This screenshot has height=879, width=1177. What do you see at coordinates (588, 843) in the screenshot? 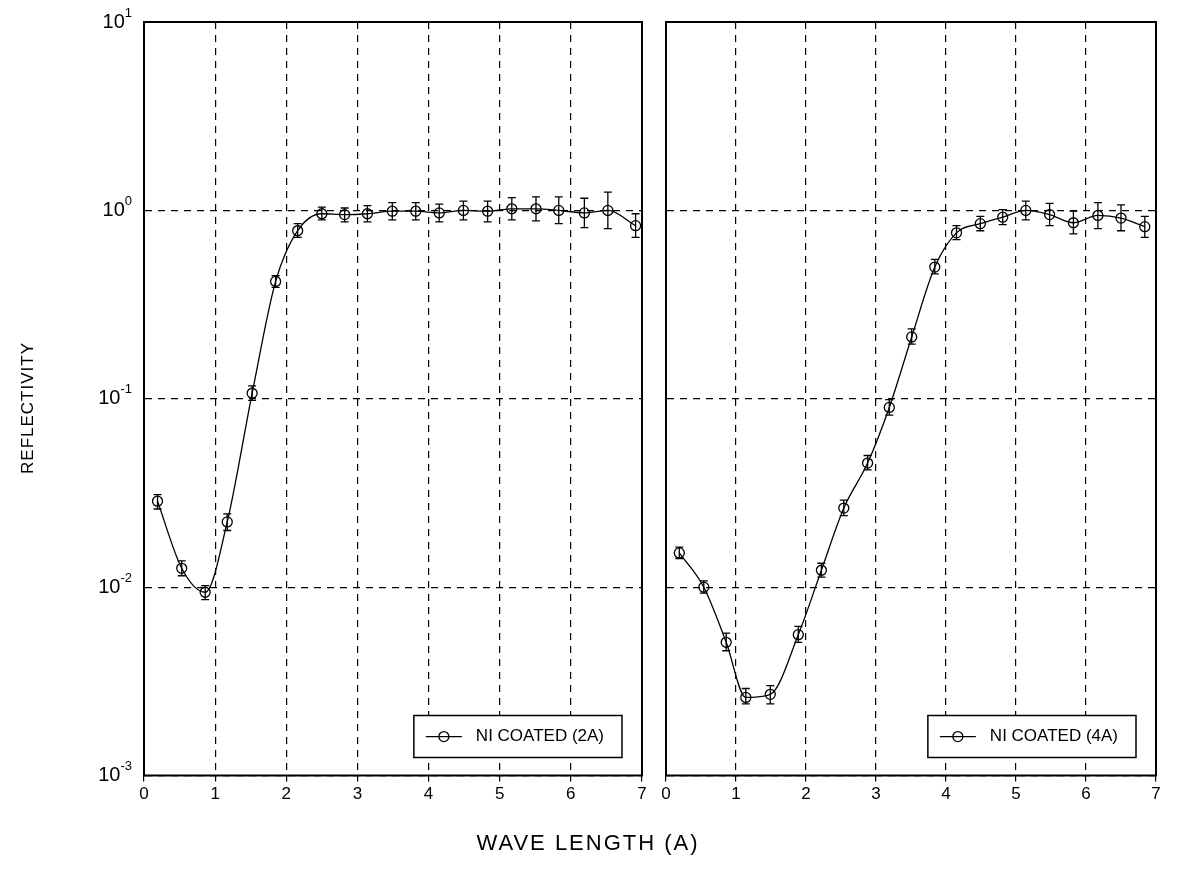
I see `x-axis-title: WAVE LENGTH (A)` at bounding box center [588, 843].